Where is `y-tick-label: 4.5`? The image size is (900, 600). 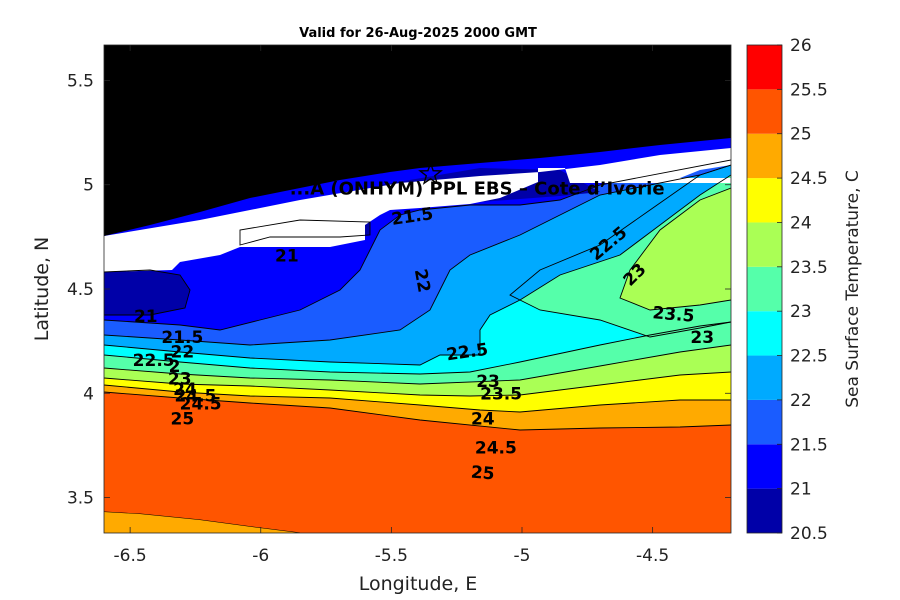
y-tick-label: 4.5 is located at coordinates (80, 290).